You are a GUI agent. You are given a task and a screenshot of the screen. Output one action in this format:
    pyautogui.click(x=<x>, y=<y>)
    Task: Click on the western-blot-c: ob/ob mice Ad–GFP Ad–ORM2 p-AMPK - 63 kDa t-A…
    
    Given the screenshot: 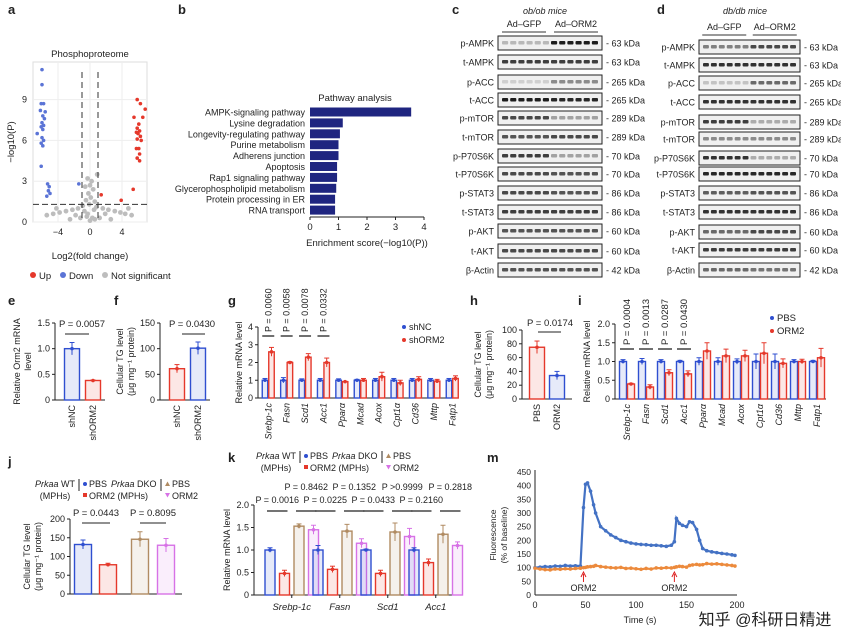 What is the action you would take?
    pyautogui.click(x=549, y=142)
    